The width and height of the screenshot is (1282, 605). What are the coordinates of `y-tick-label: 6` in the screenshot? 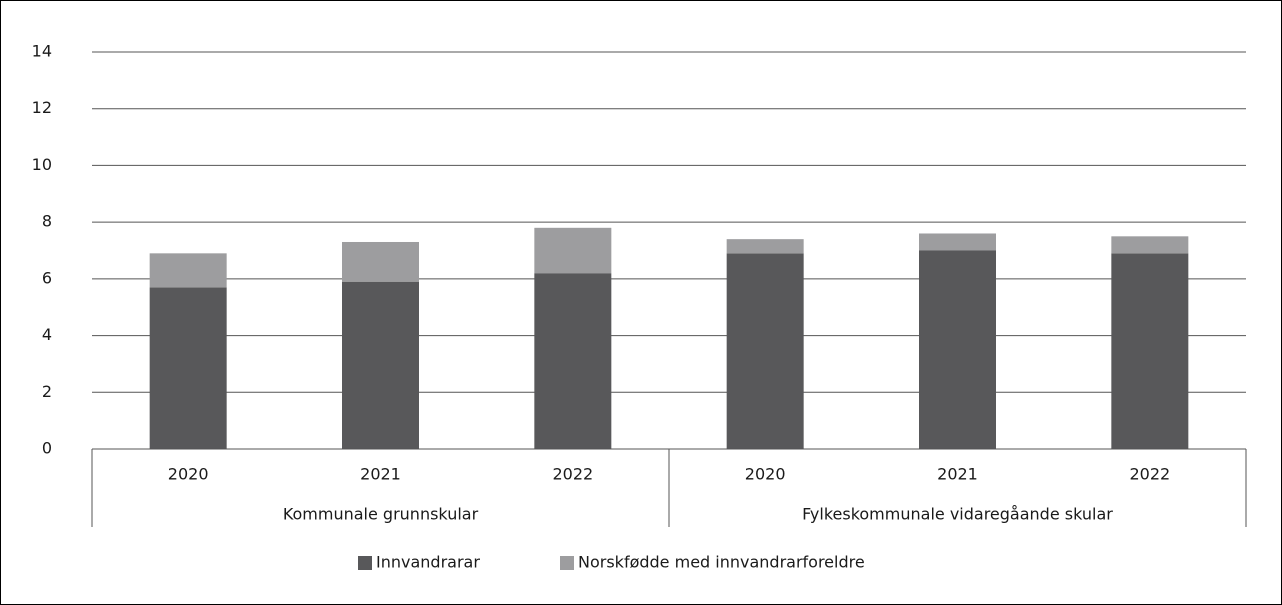 It's located at (47, 277).